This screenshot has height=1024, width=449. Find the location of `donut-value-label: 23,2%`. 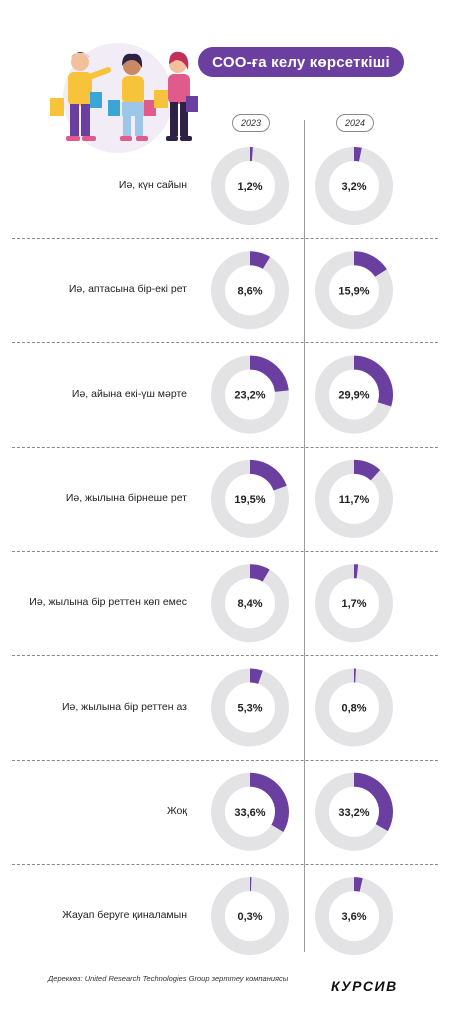

donut-value-label: 23,2% is located at coordinates (249, 396).